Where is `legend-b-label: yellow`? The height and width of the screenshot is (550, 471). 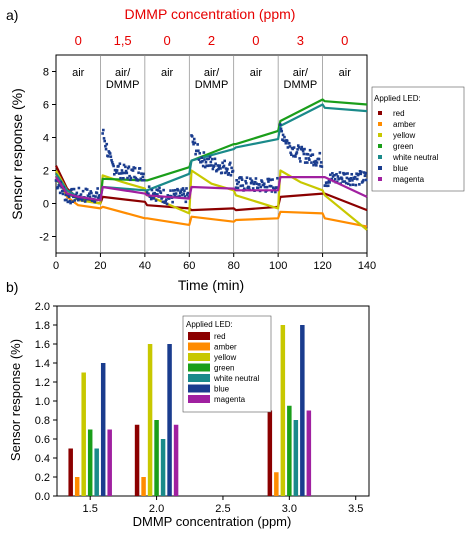
legend-b-label: yellow is located at coordinates (225, 357).